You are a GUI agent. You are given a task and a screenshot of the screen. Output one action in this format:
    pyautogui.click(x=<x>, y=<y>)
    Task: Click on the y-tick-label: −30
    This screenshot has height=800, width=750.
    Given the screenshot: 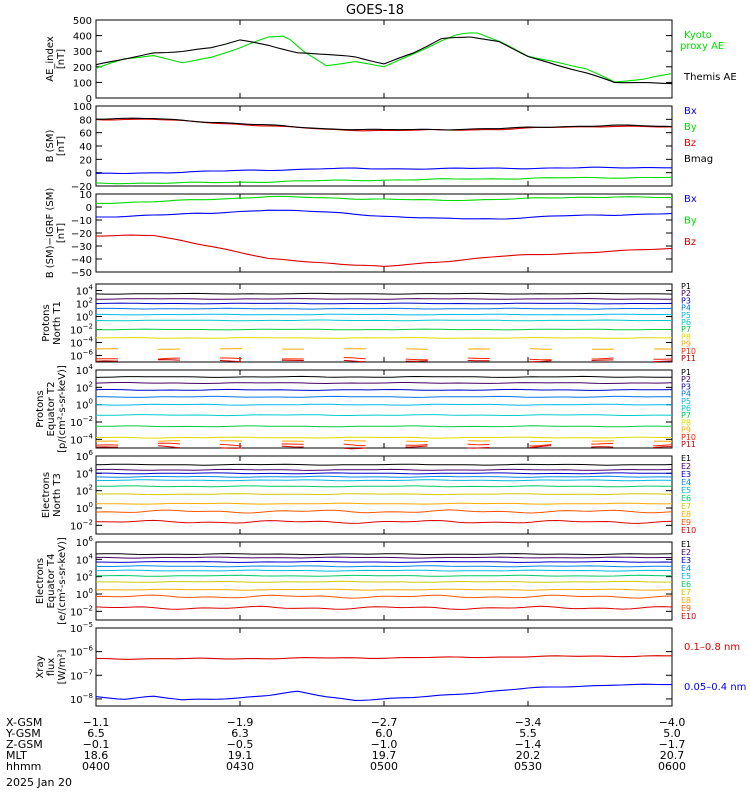 What is the action you would take?
    pyautogui.click(x=81, y=247)
    